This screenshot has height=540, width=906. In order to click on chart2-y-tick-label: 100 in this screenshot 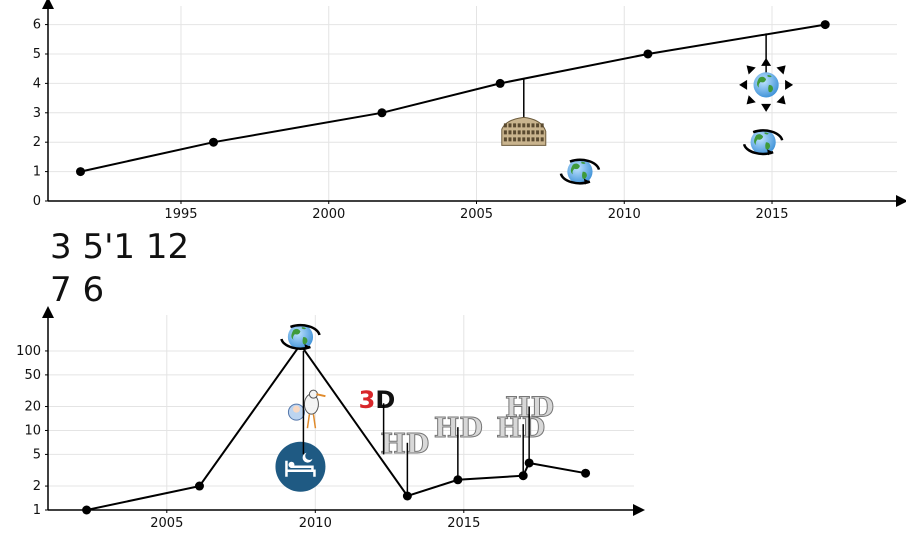, I will do `click(28, 351)`.